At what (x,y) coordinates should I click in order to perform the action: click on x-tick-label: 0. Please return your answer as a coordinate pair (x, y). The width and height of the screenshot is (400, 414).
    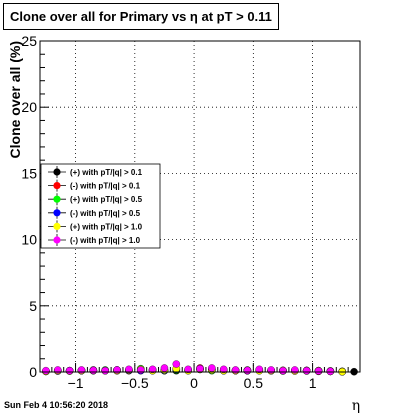
    Looking at the image, I should click on (194, 383).